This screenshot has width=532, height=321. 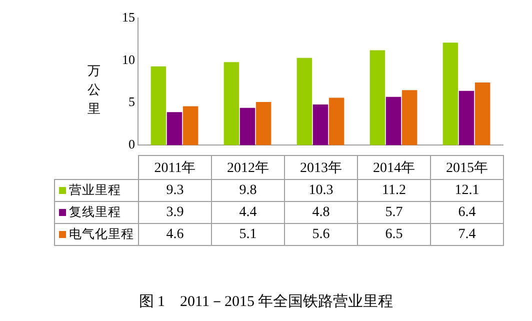 I want to click on text: 图 1 2011－2015 年全国铁路营业里程, so click(x=266, y=301).